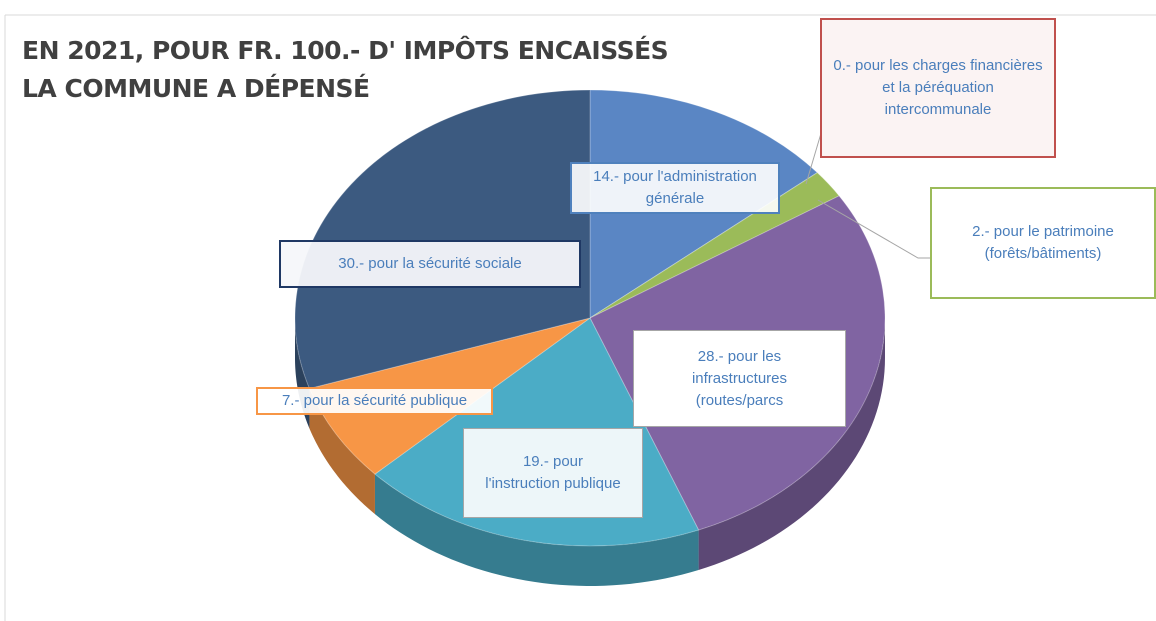 The image size is (1156, 621). I want to click on data-label: 19.- pour l'instruction publique, so click(553, 473).